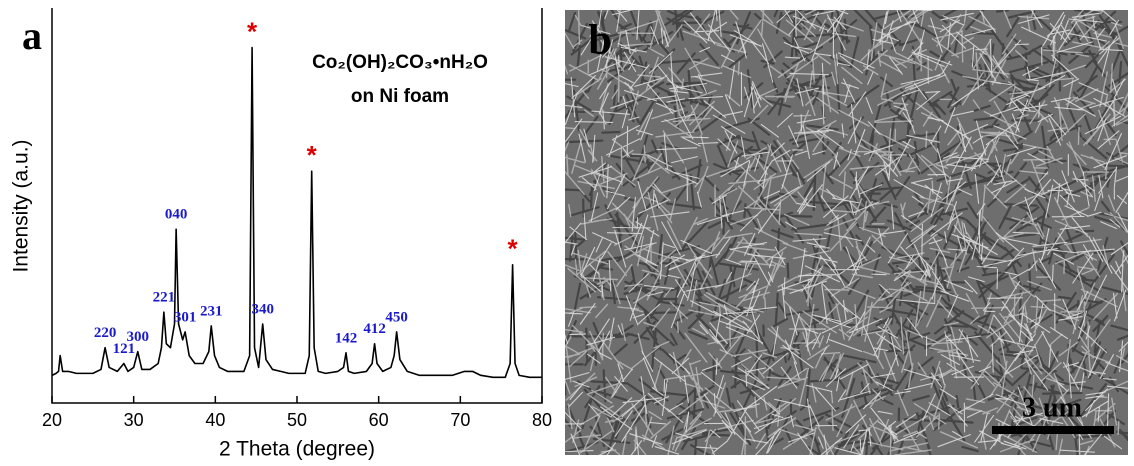 The width and height of the screenshot is (1134, 466). I want to click on peak-label: 121, so click(124, 349).